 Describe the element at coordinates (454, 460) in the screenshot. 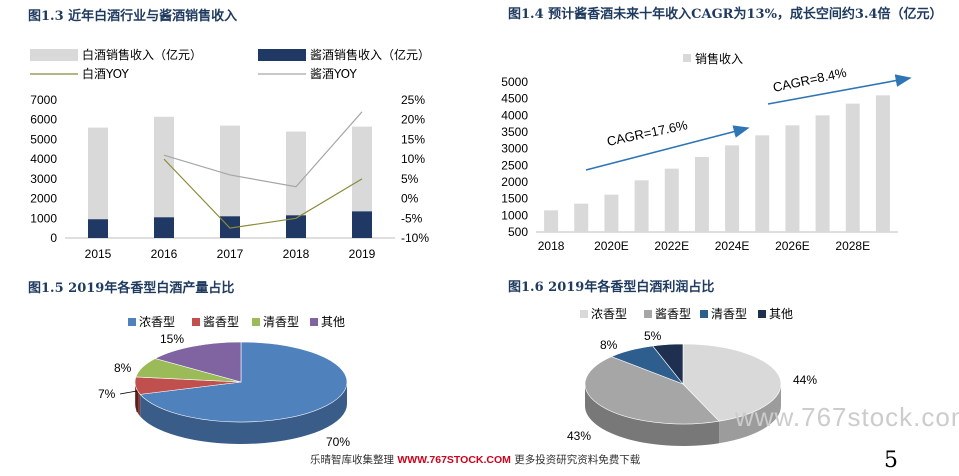

I see `footer-link: WWW.767STOCK.COM` at that location.